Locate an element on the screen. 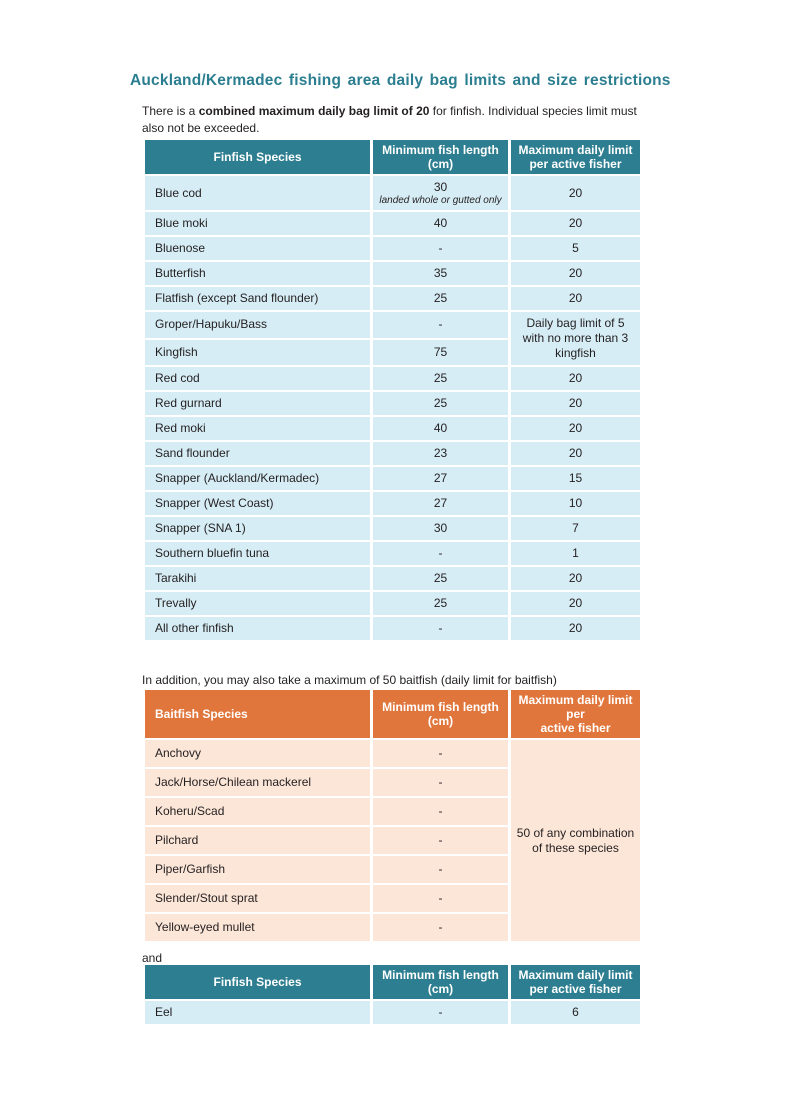 This screenshot has width=789, height=1117. species-cell: Trevally is located at coordinates (257, 603).